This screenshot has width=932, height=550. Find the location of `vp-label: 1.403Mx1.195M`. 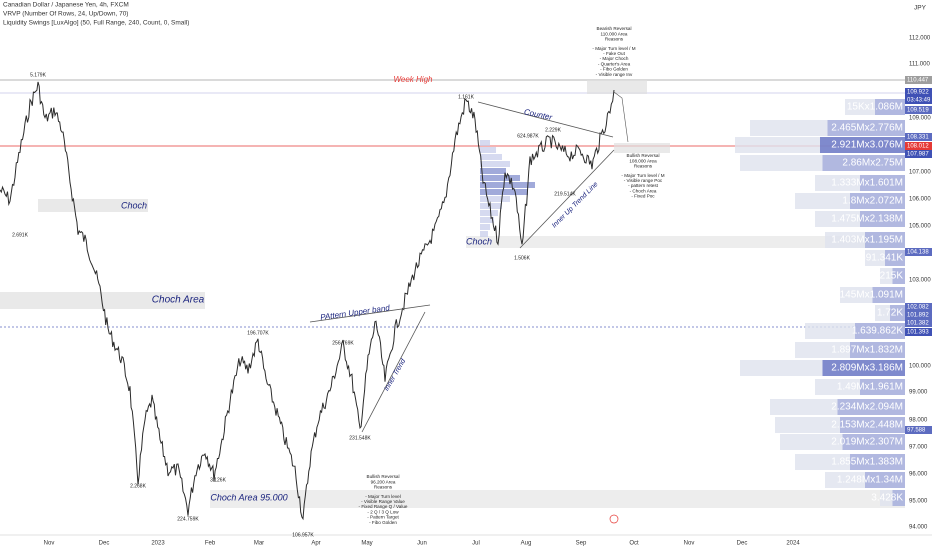

vp-label: 1.403Mx1.195M is located at coordinates (867, 240).